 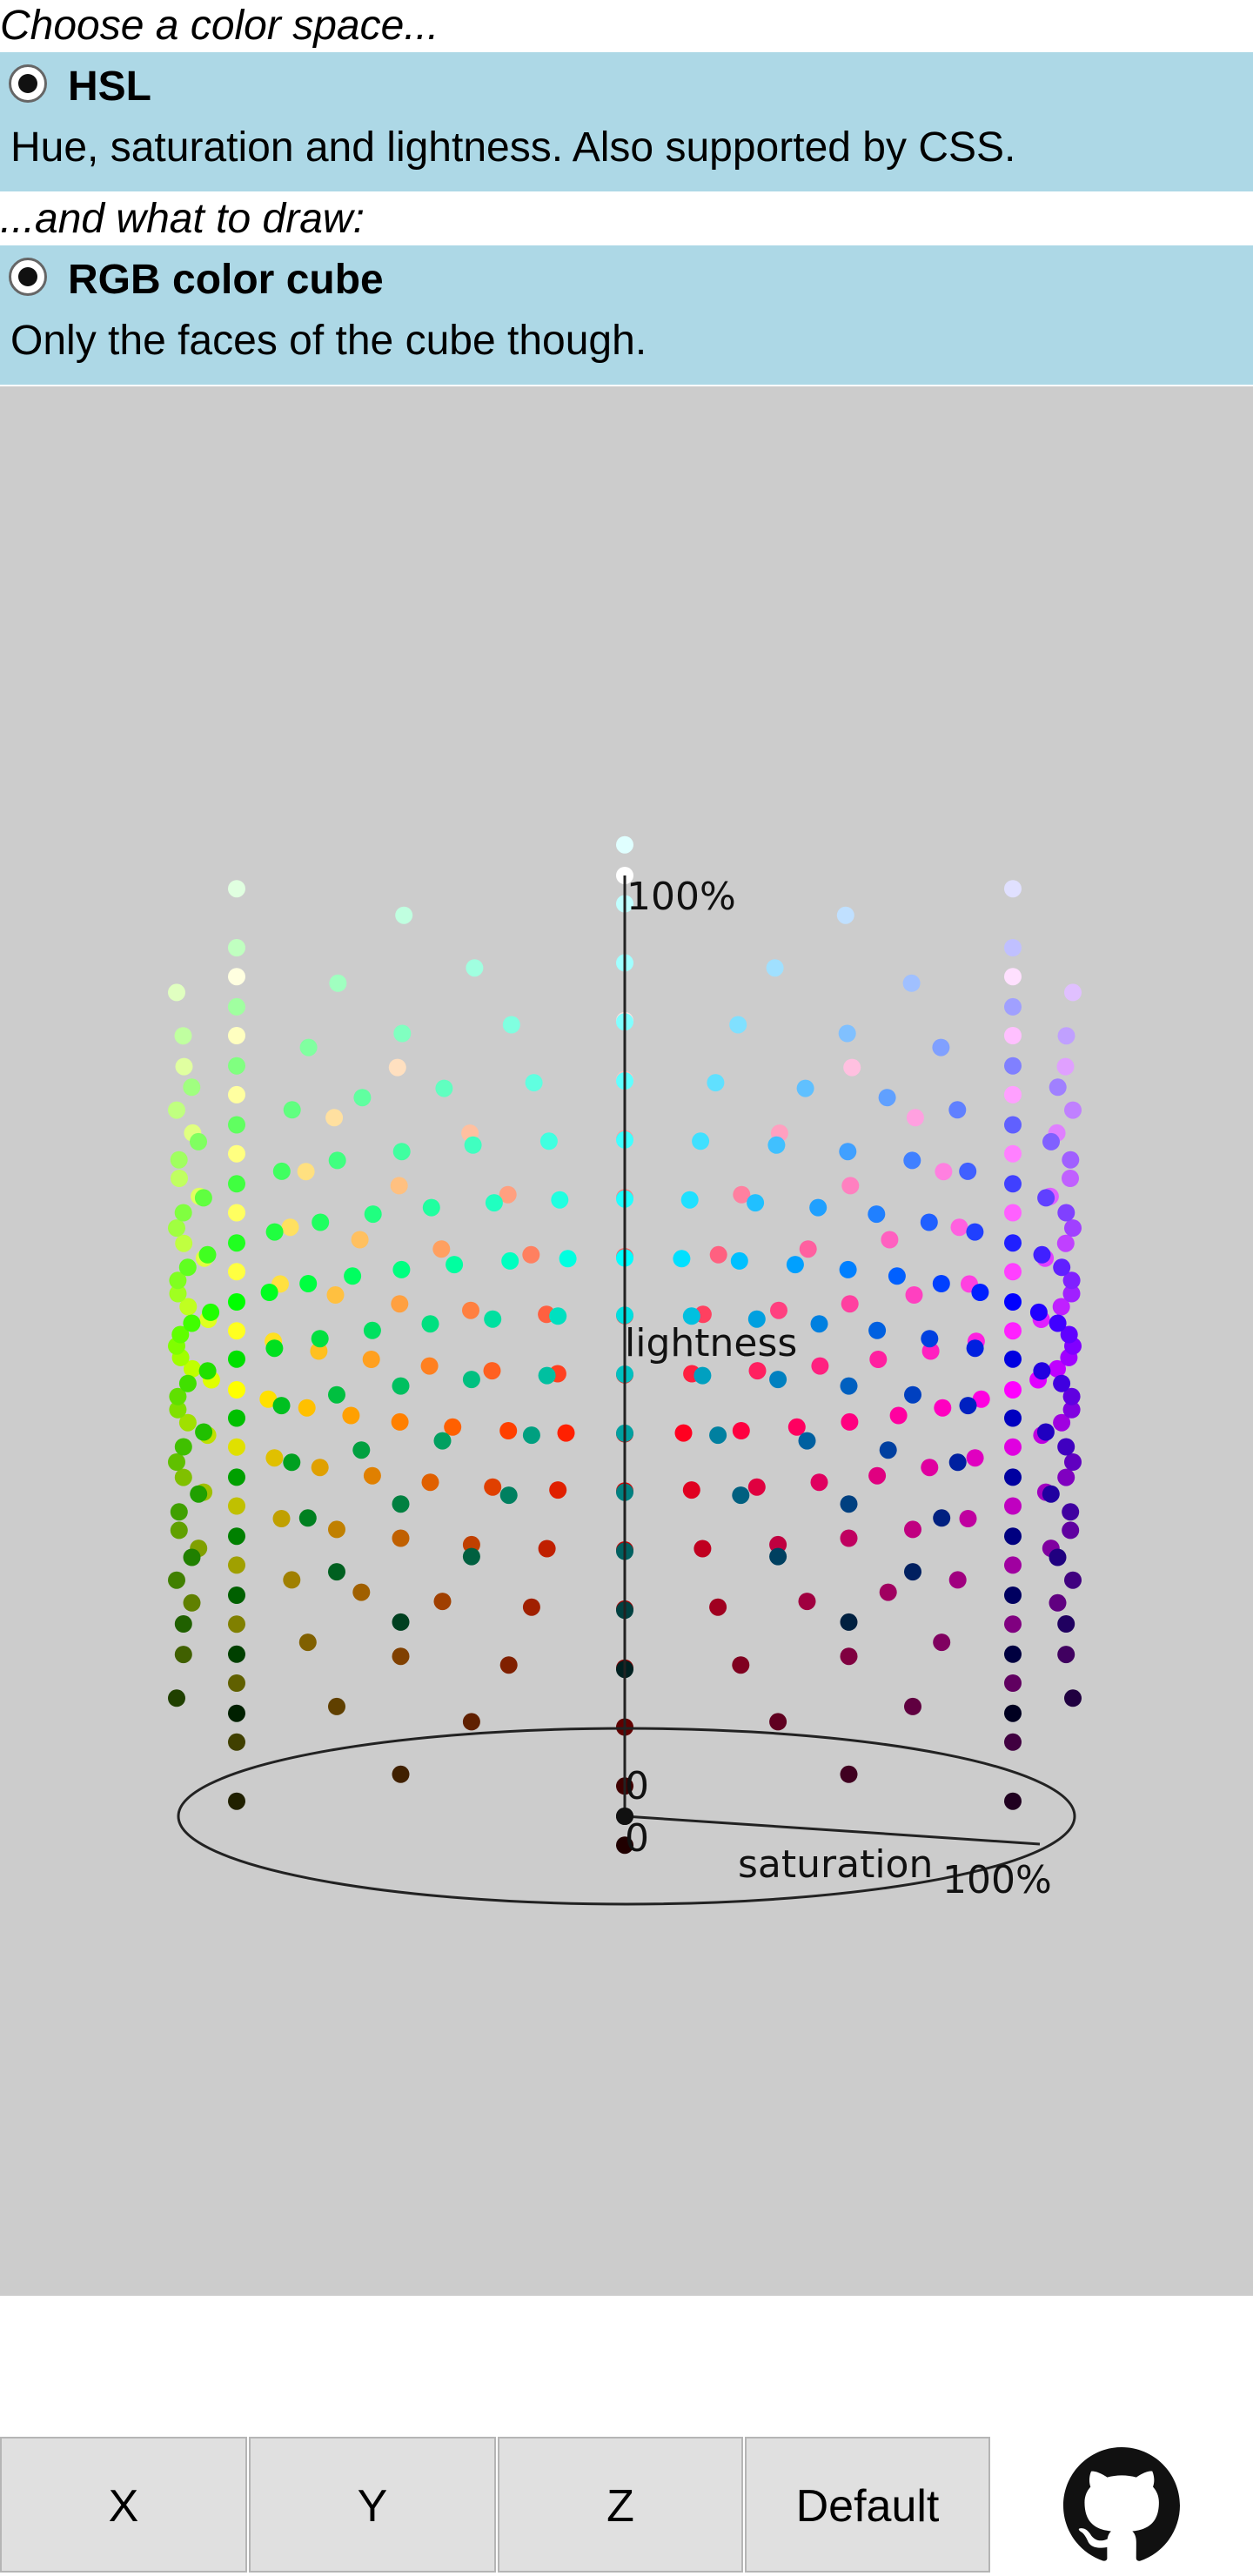 What do you see at coordinates (711, 1343) in the screenshot?
I see `lightness-axis-label: lightness` at bounding box center [711, 1343].